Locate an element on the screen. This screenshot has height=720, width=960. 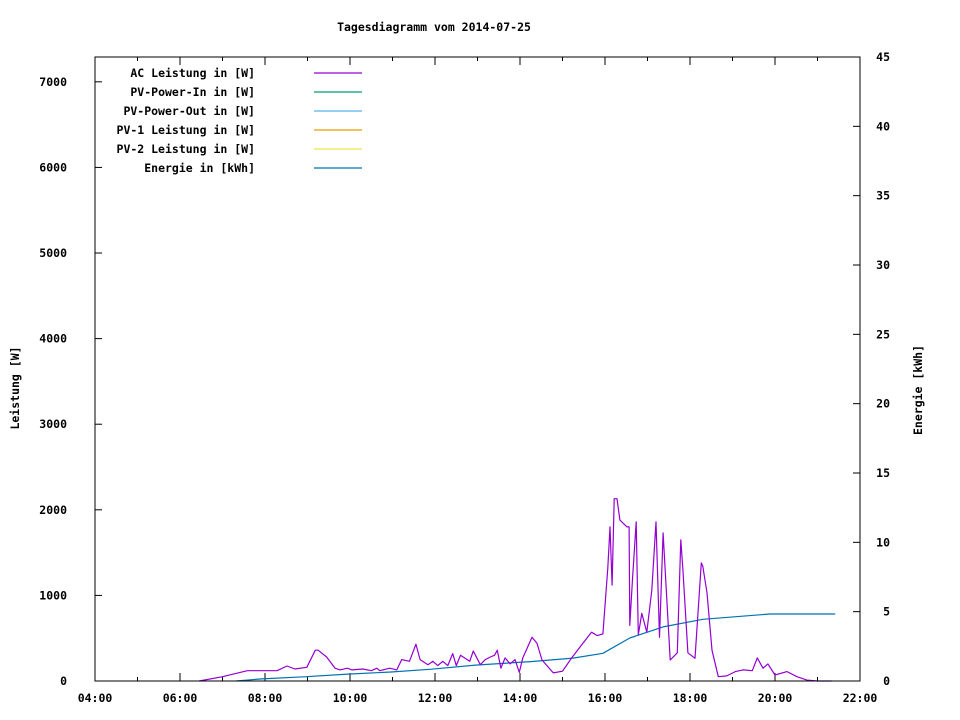
series-line-energie-in-kwh is located at coordinates (535, 647).